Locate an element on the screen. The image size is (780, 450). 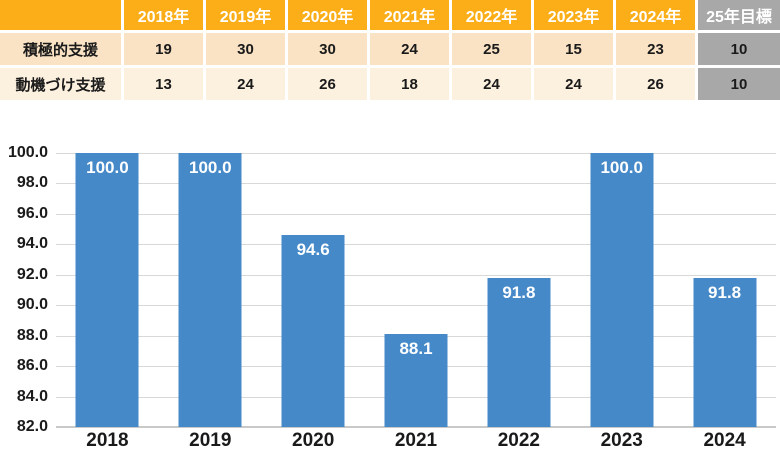
y-tick-label: 98.0 is located at coordinates (32, 183).